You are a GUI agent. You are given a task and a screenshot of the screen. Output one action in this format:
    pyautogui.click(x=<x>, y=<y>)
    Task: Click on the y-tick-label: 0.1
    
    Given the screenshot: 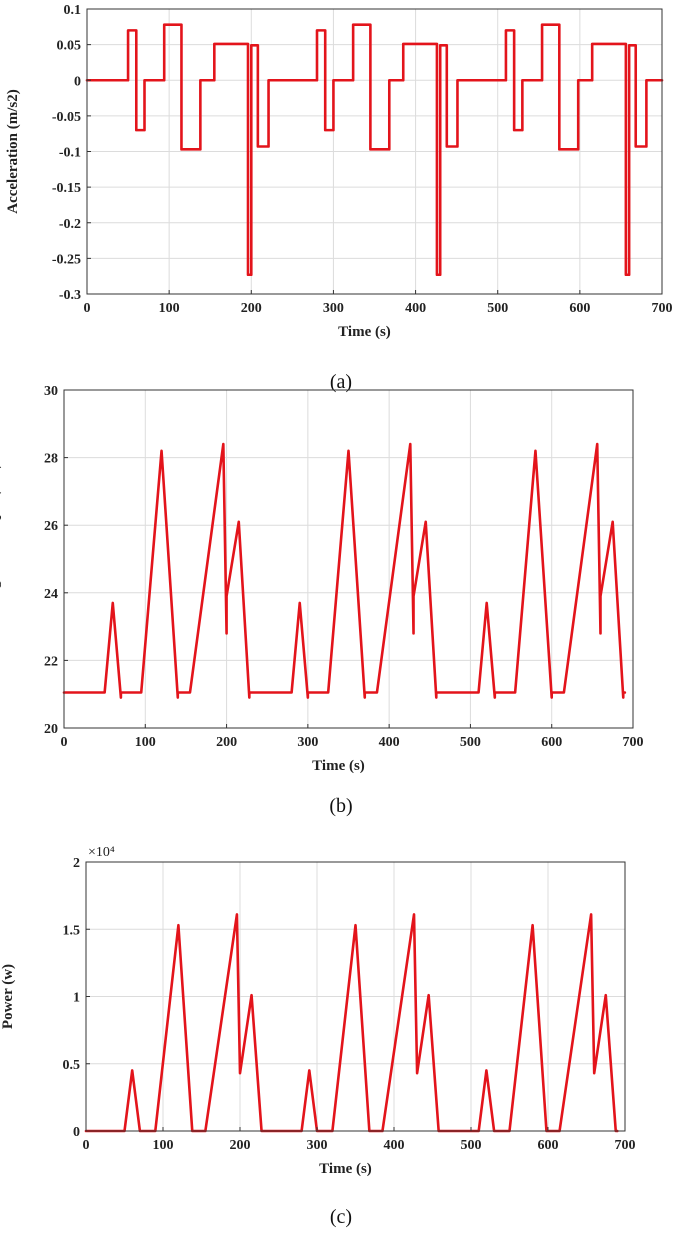 What is the action you would take?
    pyautogui.click(x=73, y=10)
    